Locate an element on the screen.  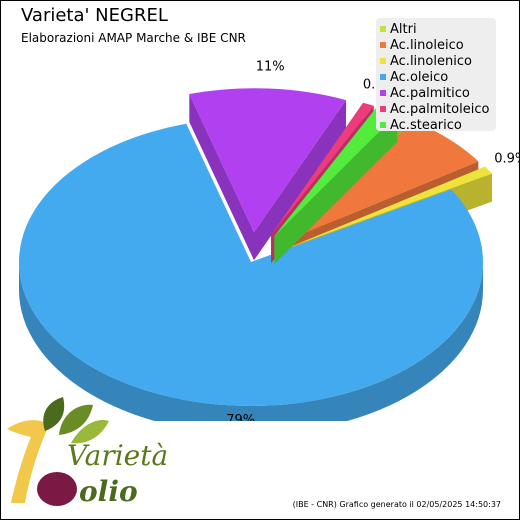
legend-item-altri: Altri is located at coordinates (398, 29).